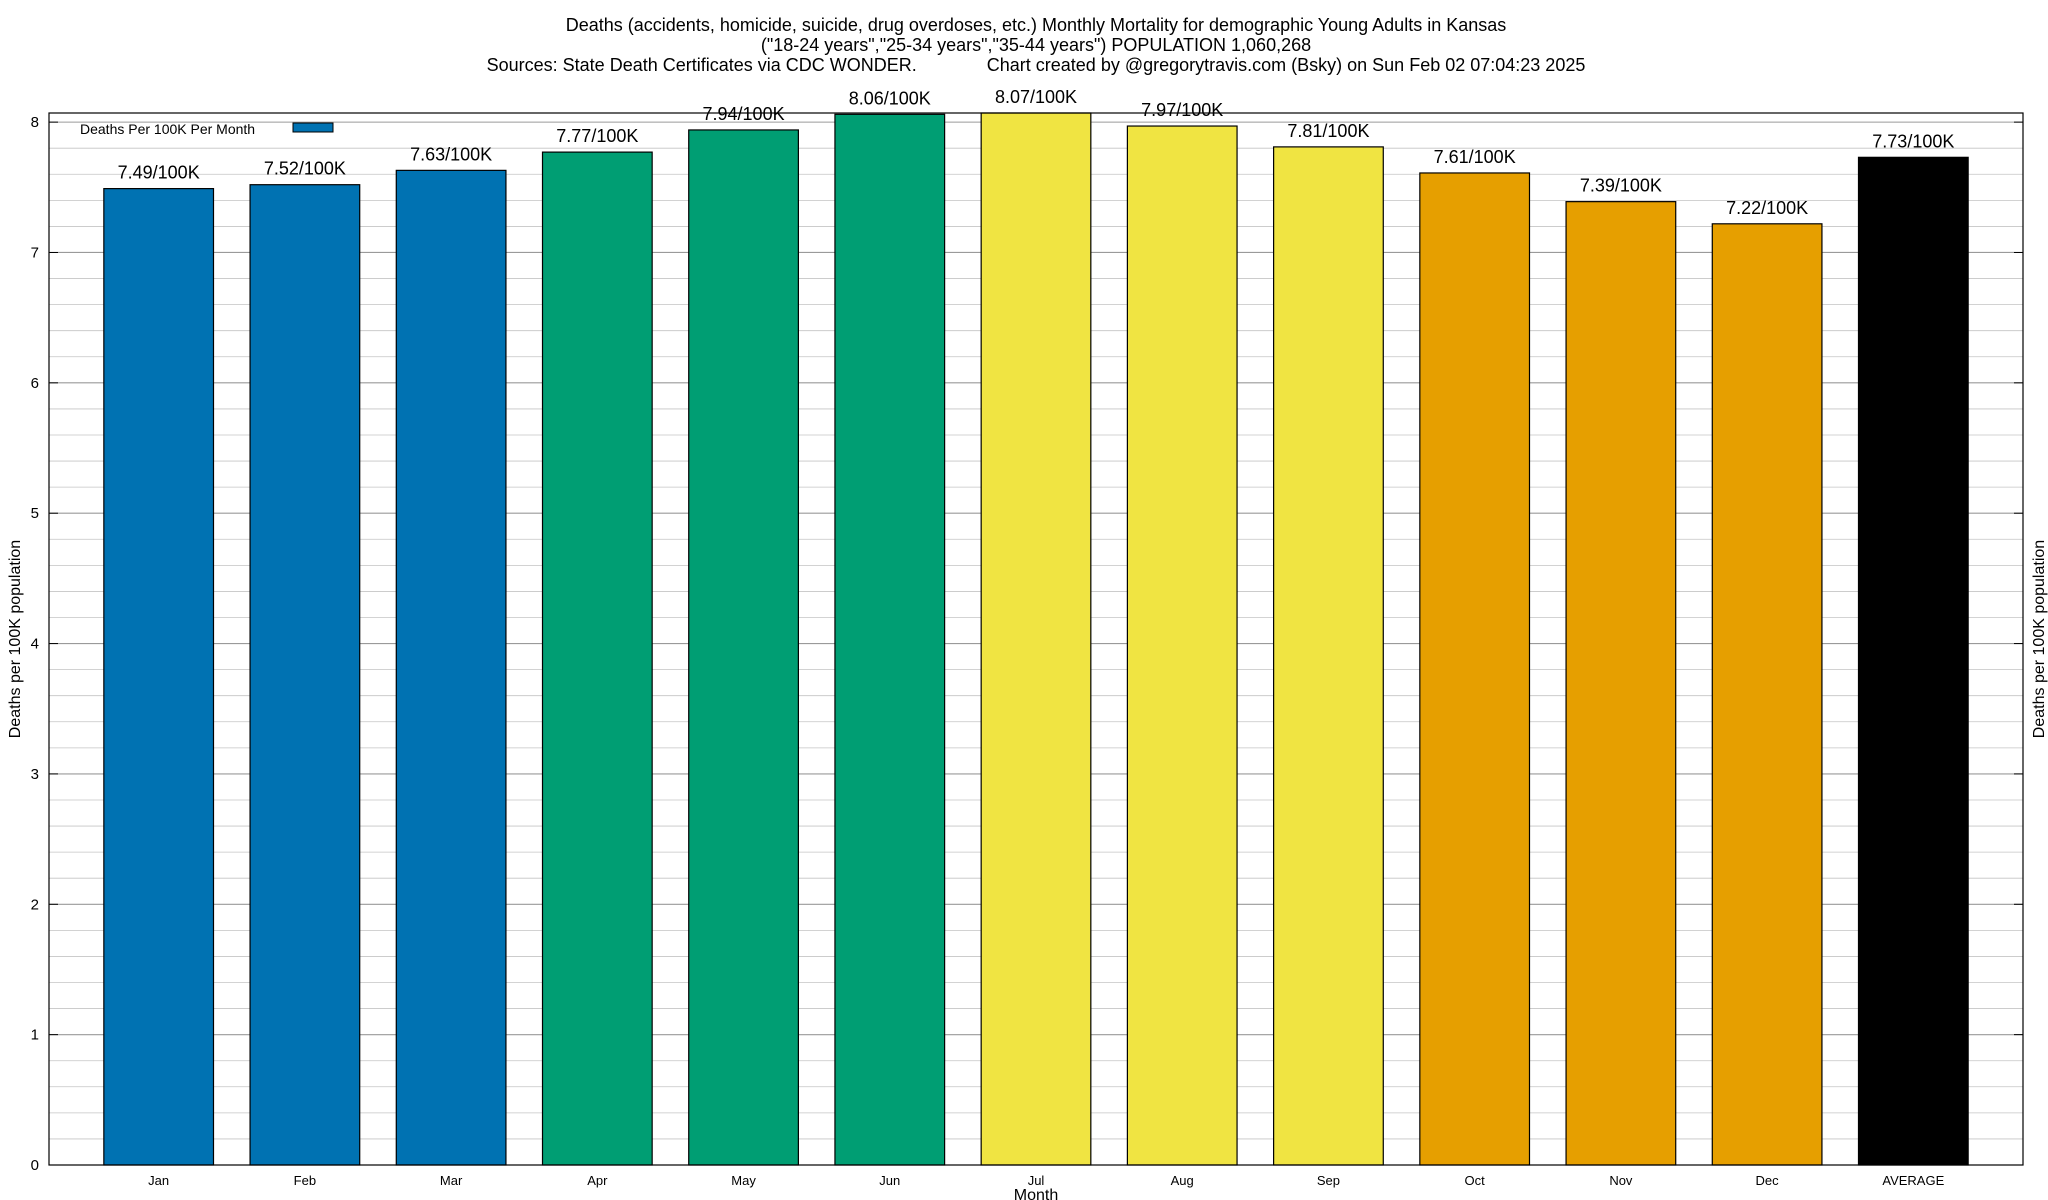 The width and height of the screenshot is (2048, 1200). What do you see at coordinates (35, 1035) in the screenshot?
I see `y-tick-label: 1` at bounding box center [35, 1035].